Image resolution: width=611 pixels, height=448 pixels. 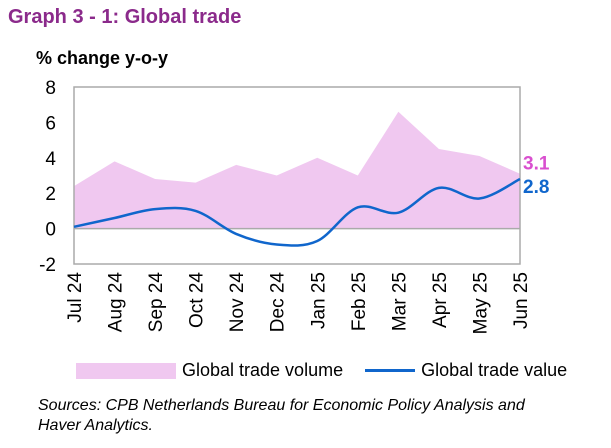 What do you see at coordinates (297, 212) in the screenshot?
I see `line-global-trade-value` at bounding box center [297, 212].